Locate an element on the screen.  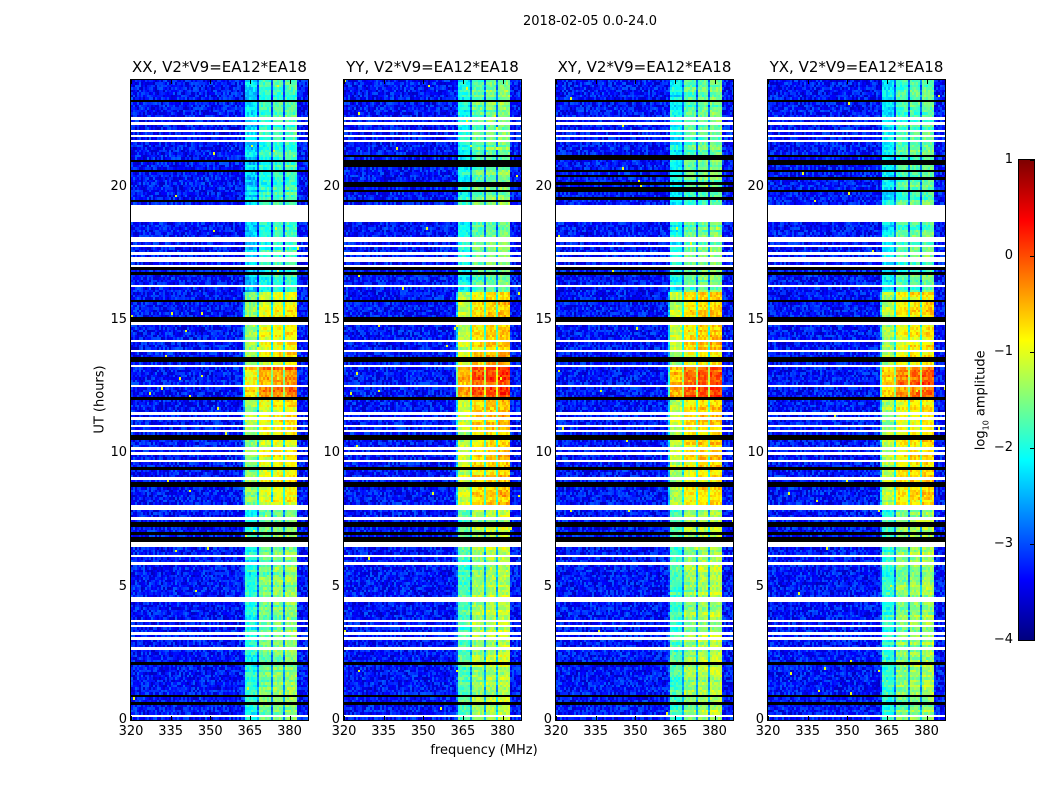
panel-title: YY, V2*V9=EA12*EA18 is located at coordinates (432, 67).